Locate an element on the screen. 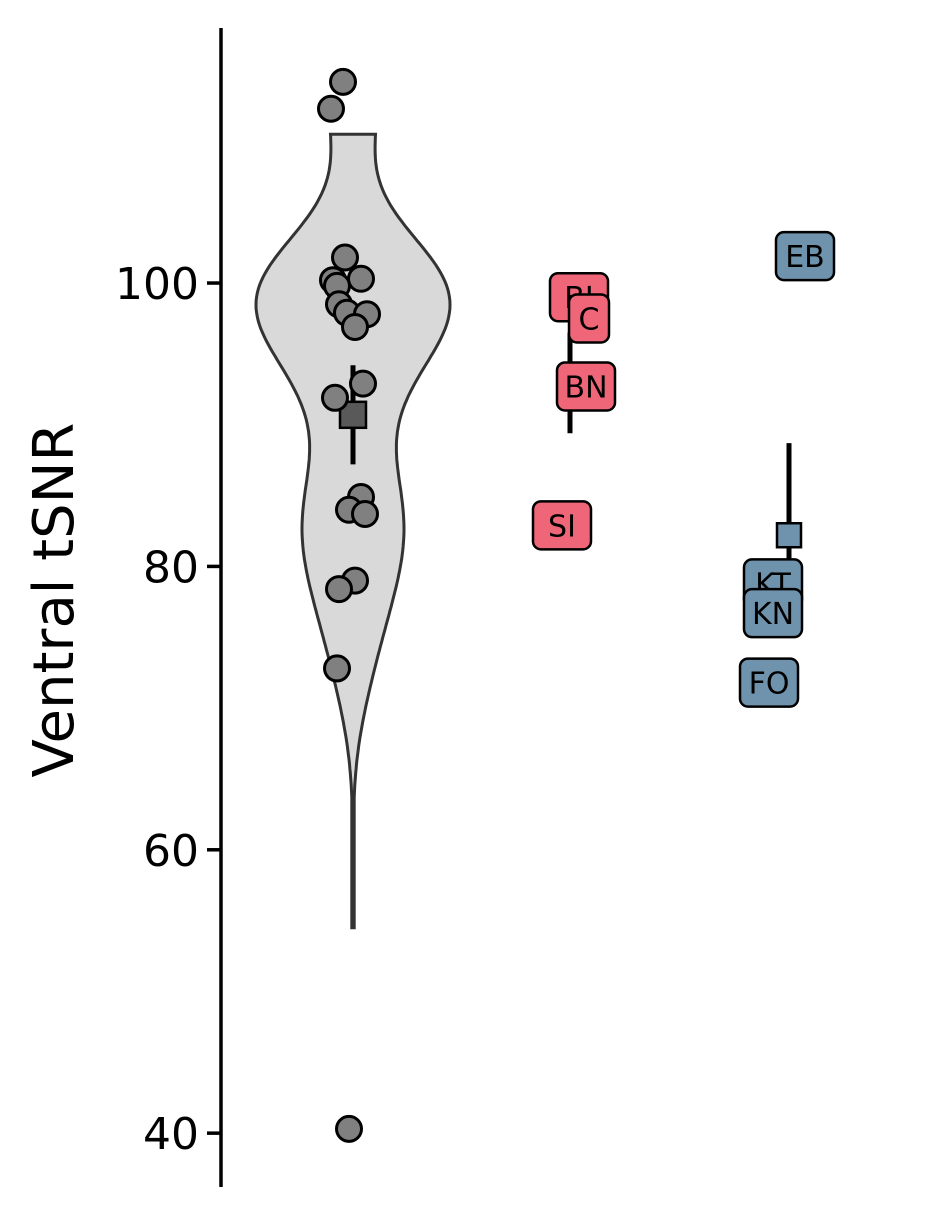 Image resolution: width=949 pixels, height=1215 pixels. y-tick-label: 60 is located at coordinates (171, 851).